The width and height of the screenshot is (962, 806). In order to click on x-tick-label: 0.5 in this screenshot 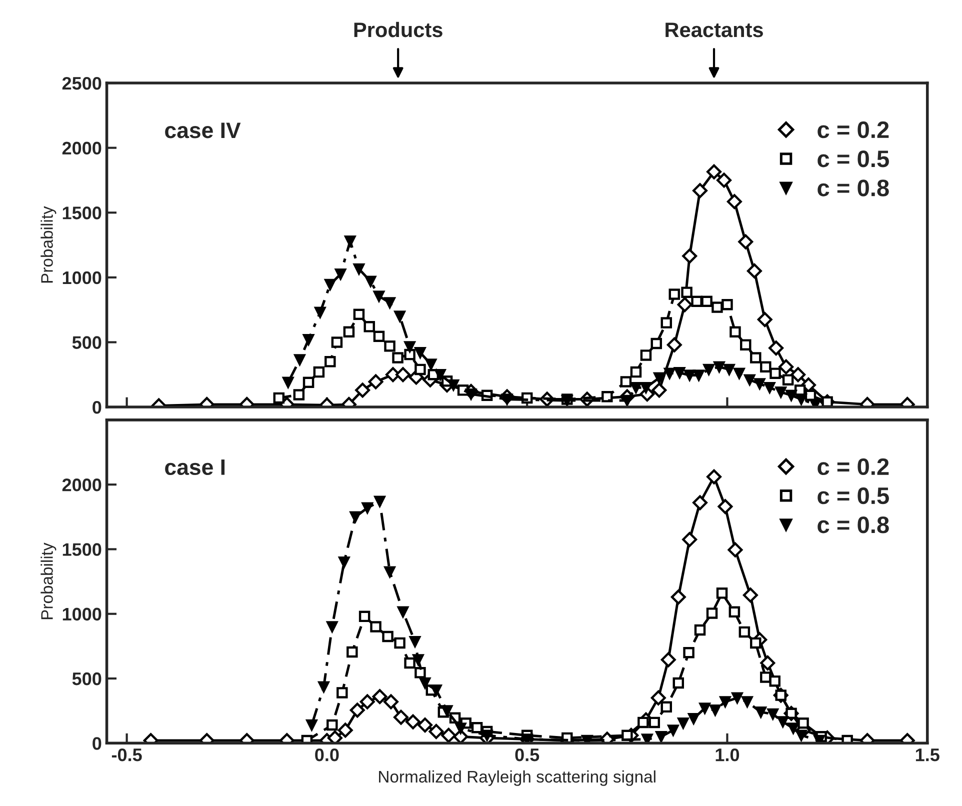, I will do `click(527, 755)`.